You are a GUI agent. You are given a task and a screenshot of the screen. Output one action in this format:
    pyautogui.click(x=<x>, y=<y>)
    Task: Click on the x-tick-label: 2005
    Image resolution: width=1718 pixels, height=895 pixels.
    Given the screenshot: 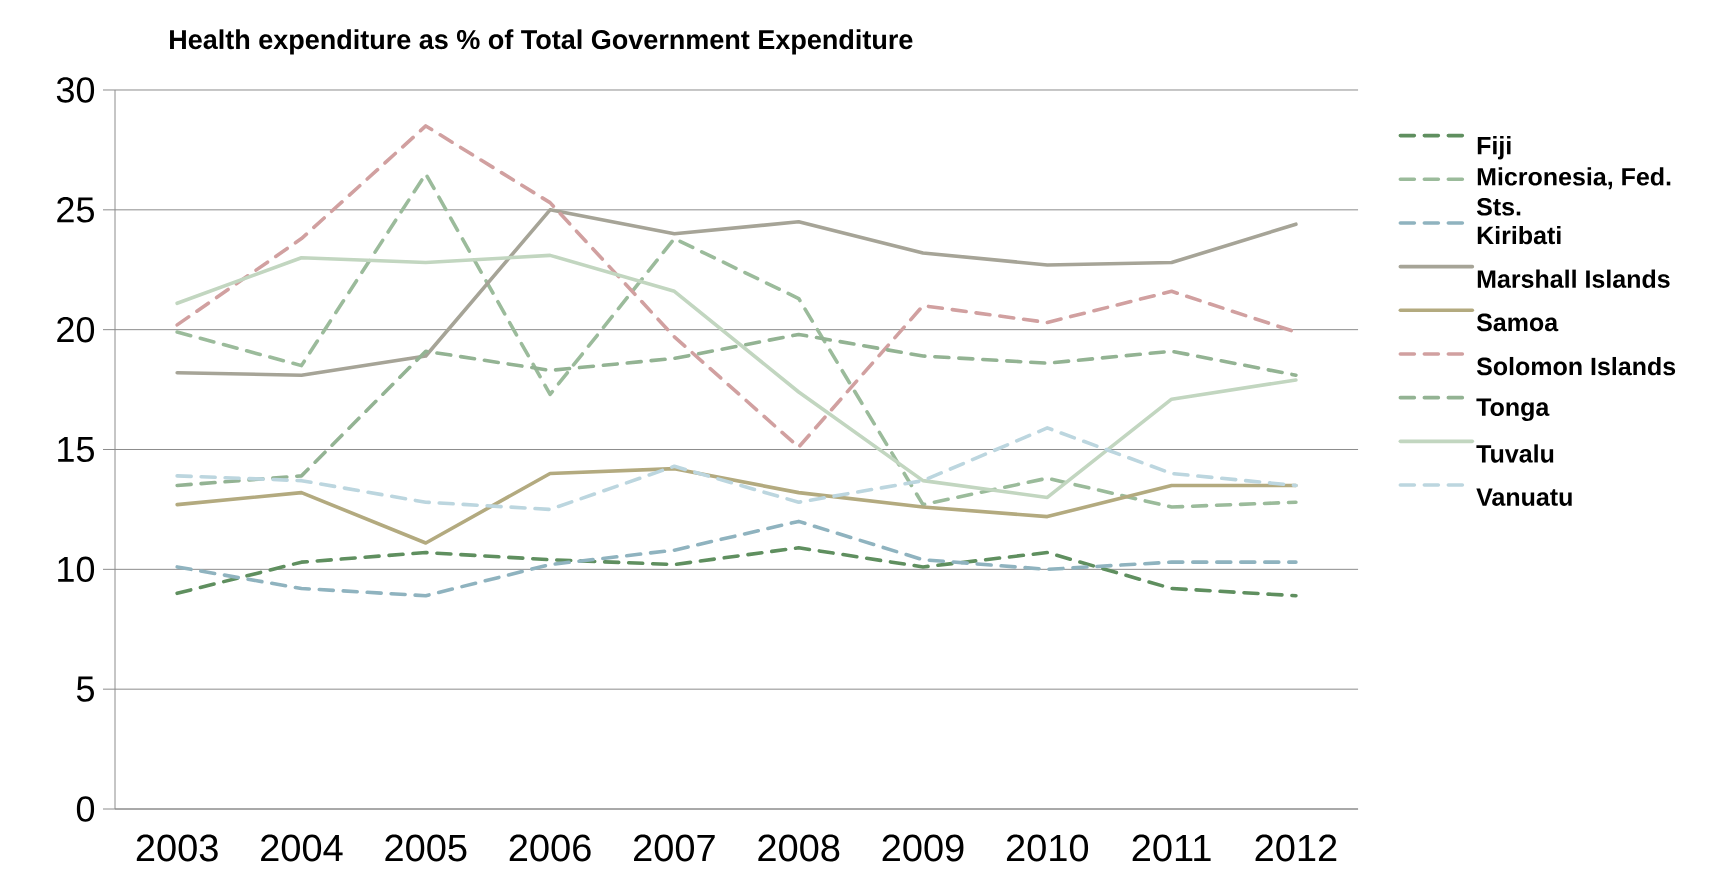 What is the action you would take?
    pyautogui.click(x=426, y=848)
    